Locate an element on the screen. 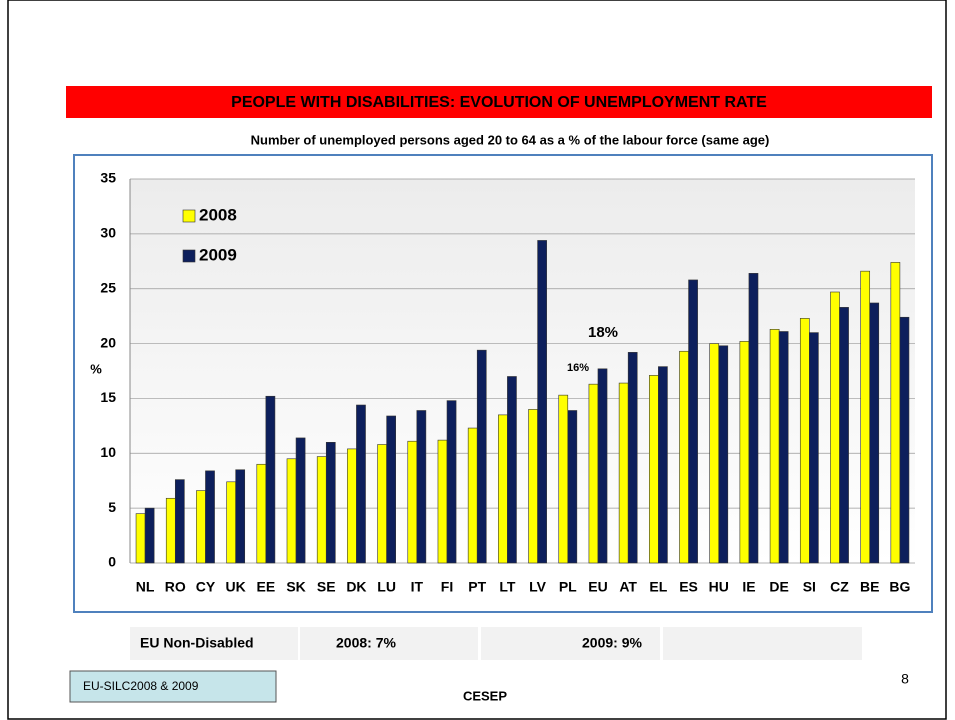  x-tick-label: BG is located at coordinates (899, 587).